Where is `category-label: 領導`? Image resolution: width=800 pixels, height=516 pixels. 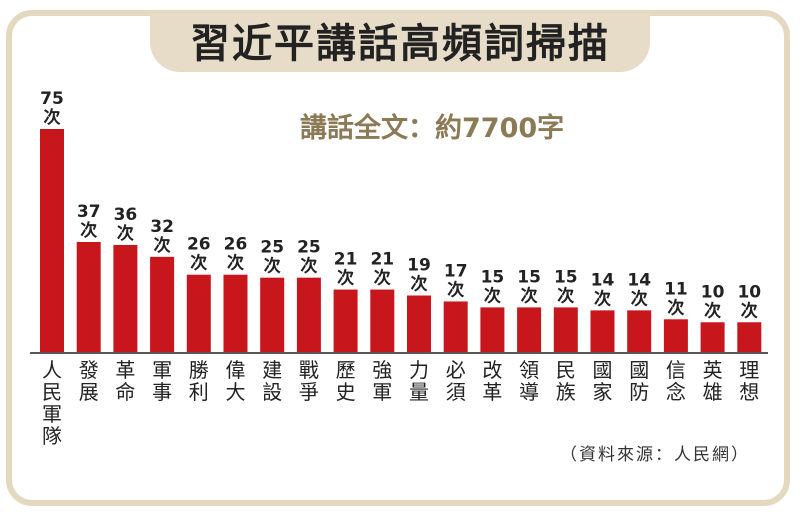 category-label: 領導 is located at coordinates (529, 381).